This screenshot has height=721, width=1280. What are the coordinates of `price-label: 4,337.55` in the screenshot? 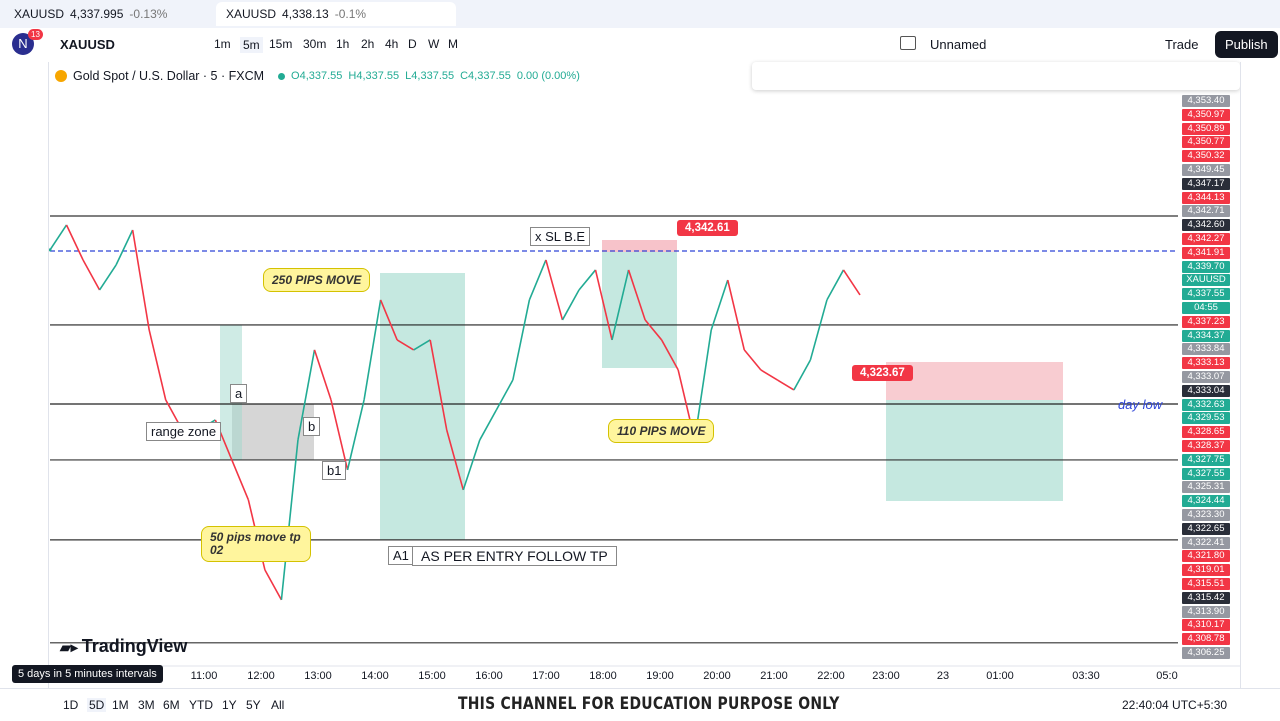 It's located at (1206, 294).